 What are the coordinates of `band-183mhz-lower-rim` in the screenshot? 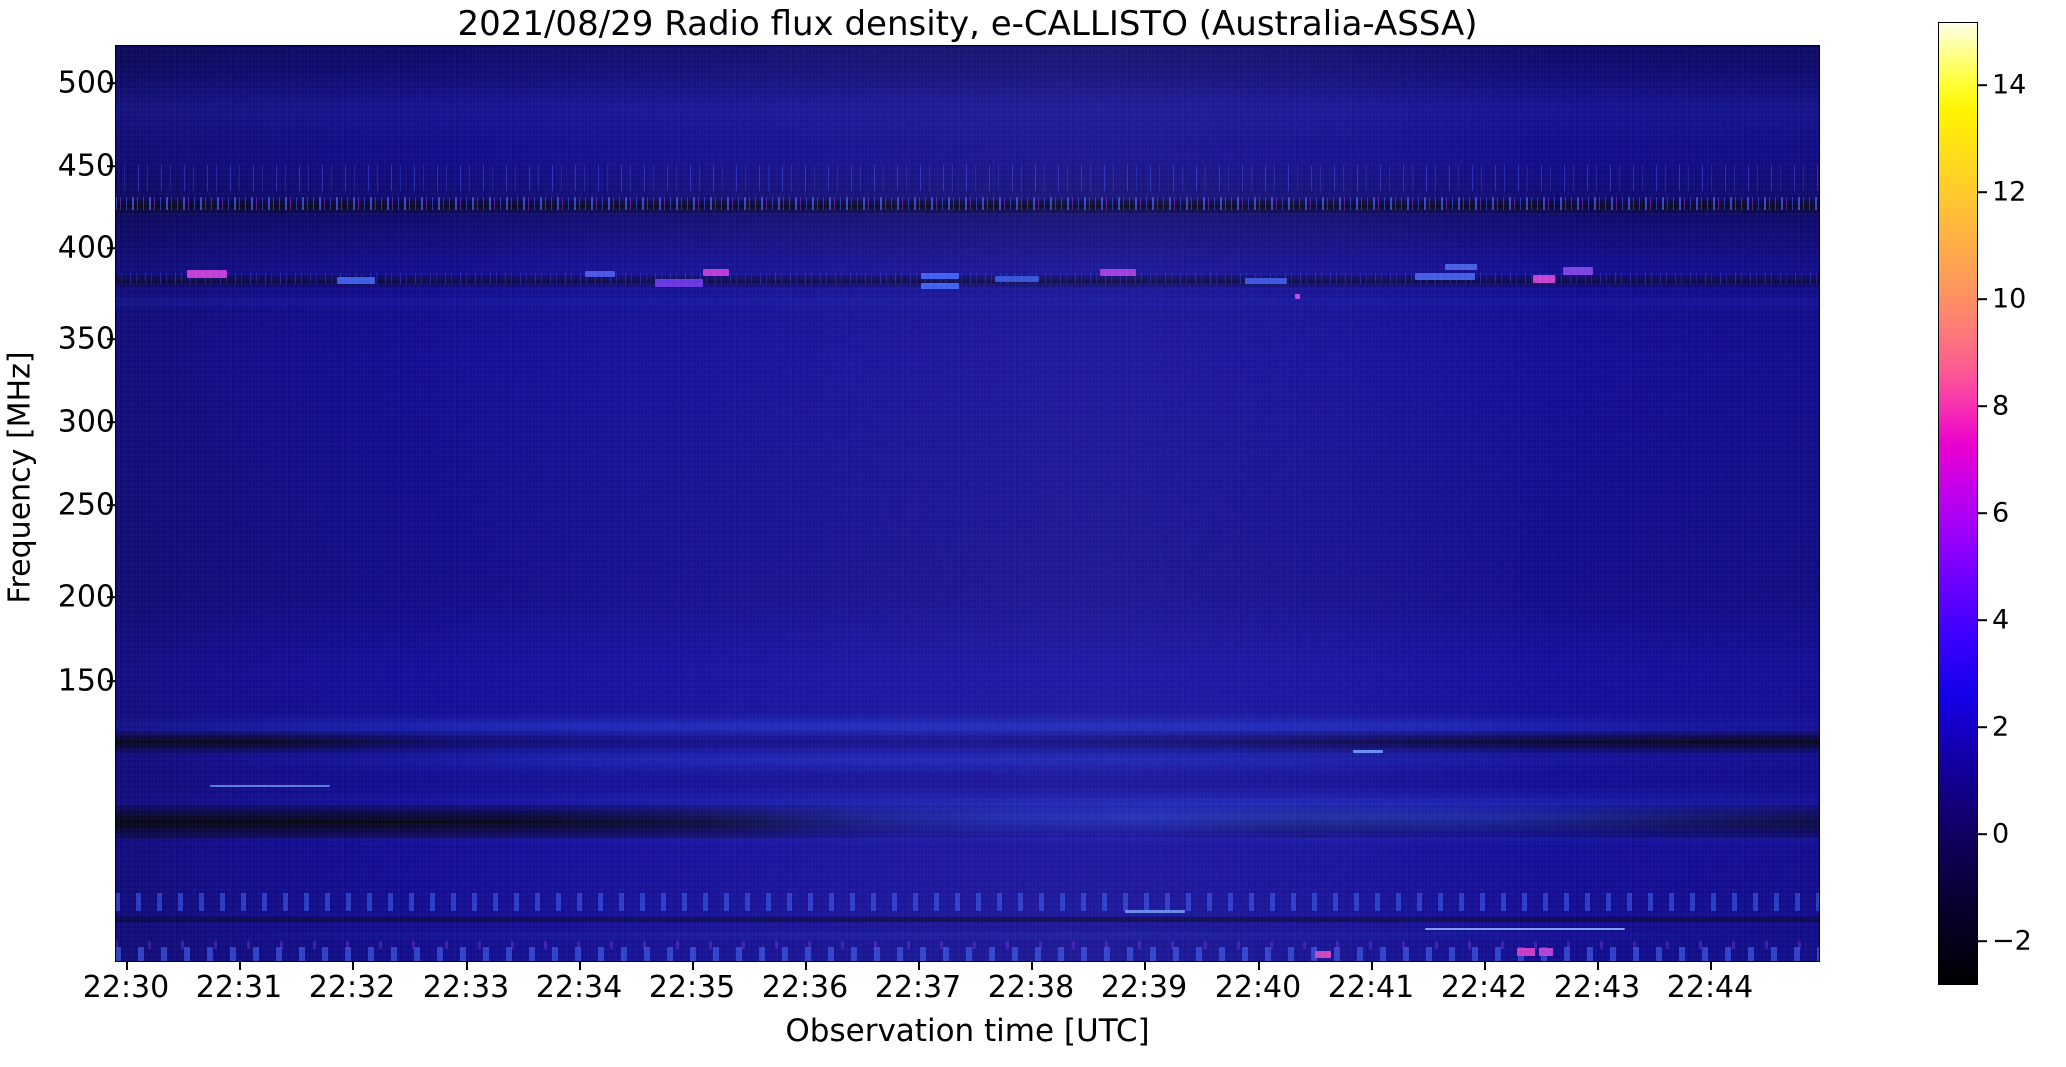 It's located at (967, 845).